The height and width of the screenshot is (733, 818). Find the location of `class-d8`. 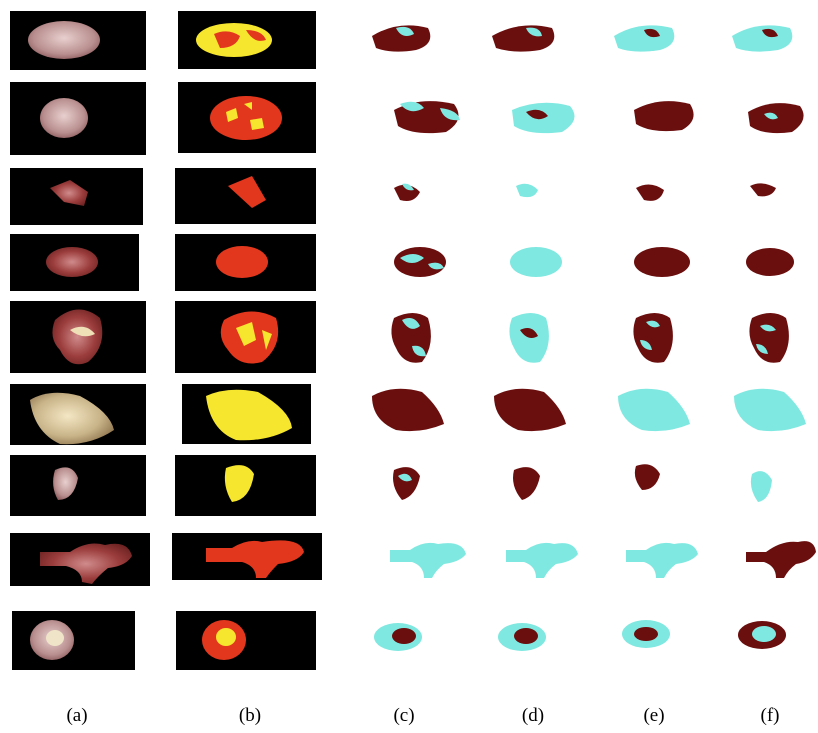

class-d8 is located at coordinates (542, 560).